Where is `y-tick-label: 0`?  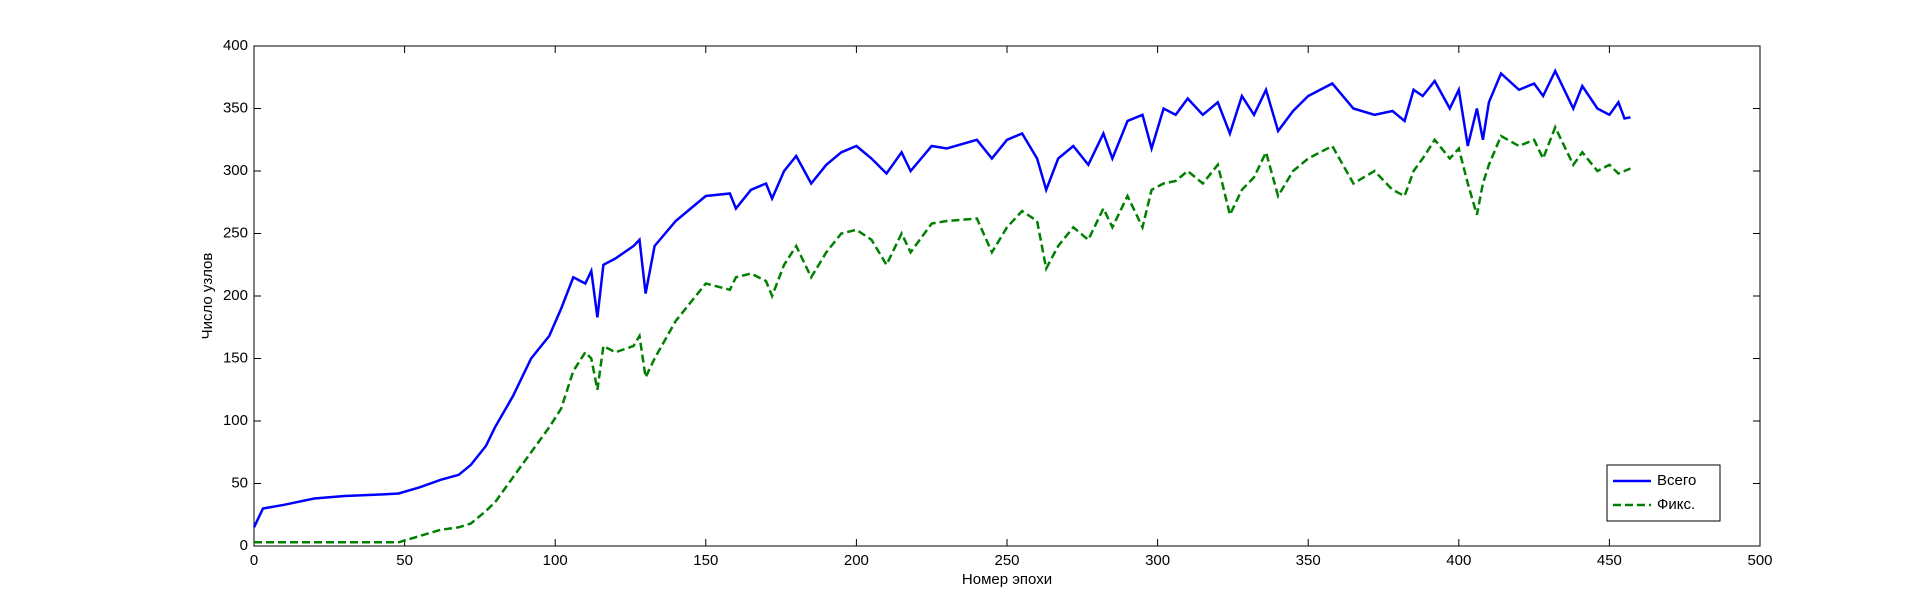 y-tick-label: 0 is located at coordinates (244, 545).